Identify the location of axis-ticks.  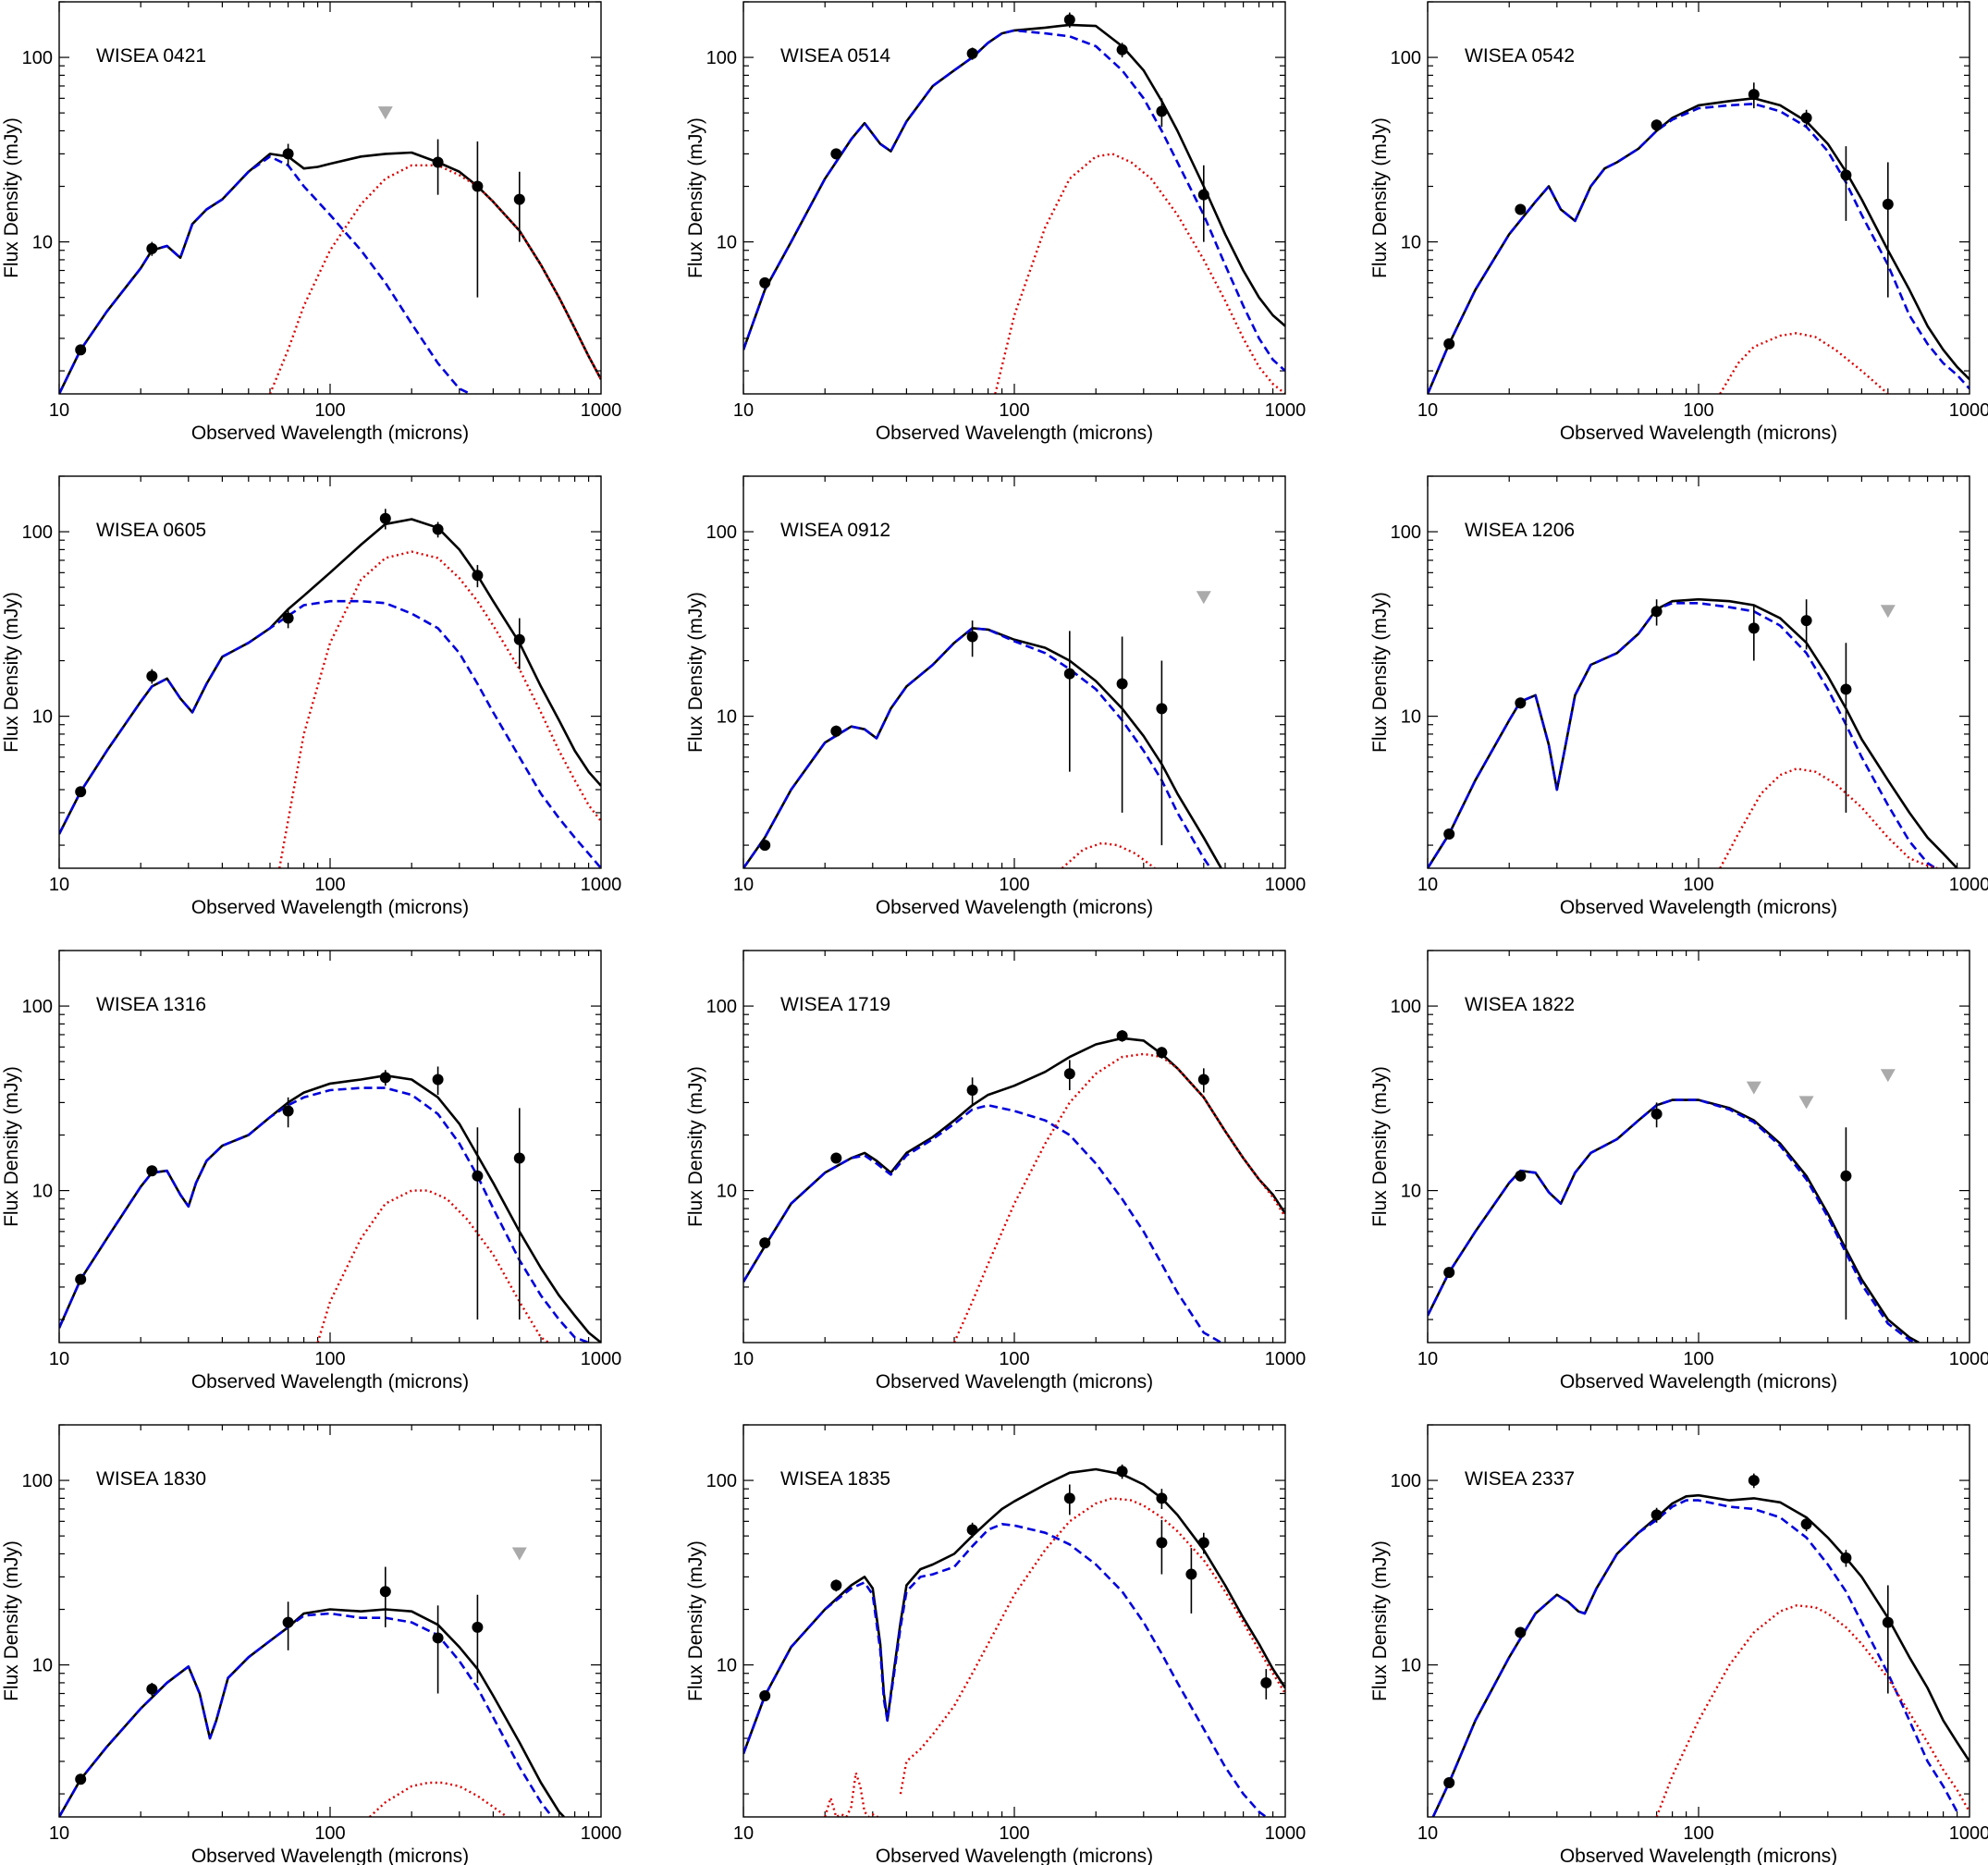
(329, 671).